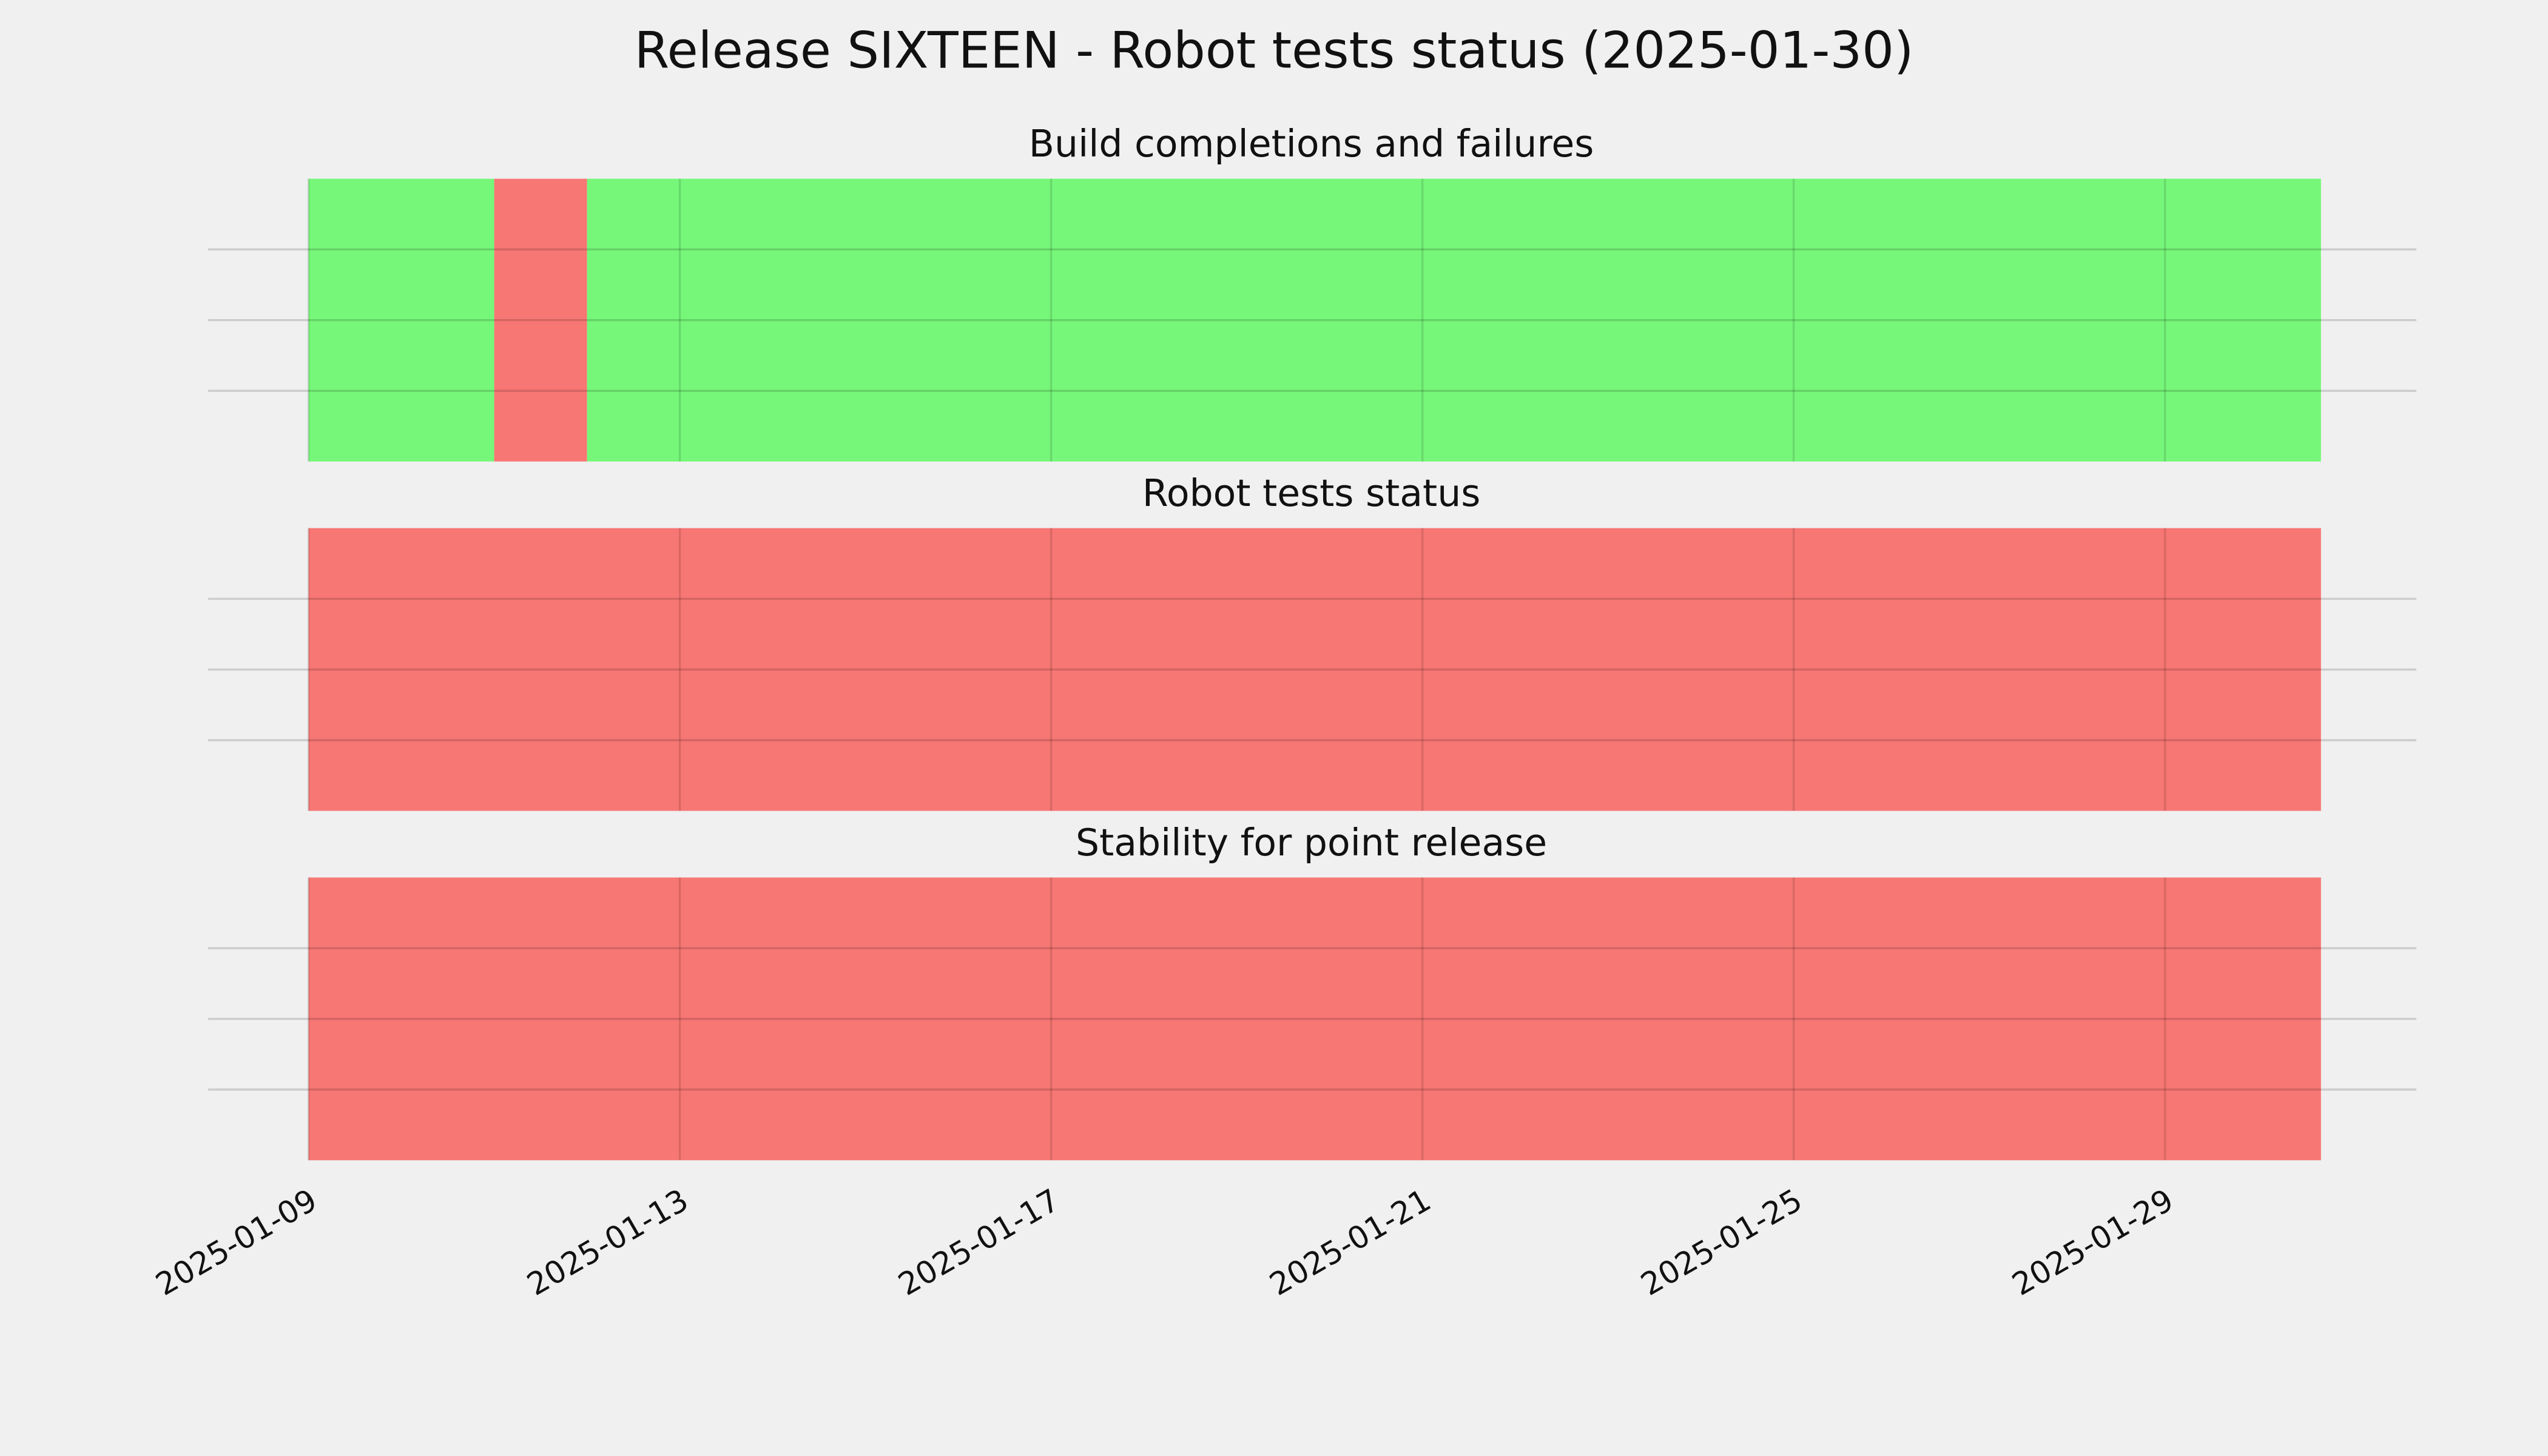 Image resolution: width=2548 pixels, height=1456 pixels. What do you see at coordinates (1311, 144) in the screenshot?
I see `panel-title: Build completions and failures` at bounding box center [1311, 144].